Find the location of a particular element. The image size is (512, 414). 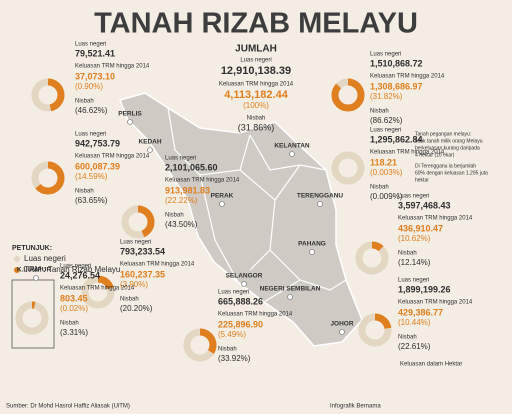

luas-value: 665,888.26 is located at coordinates (240, 301).